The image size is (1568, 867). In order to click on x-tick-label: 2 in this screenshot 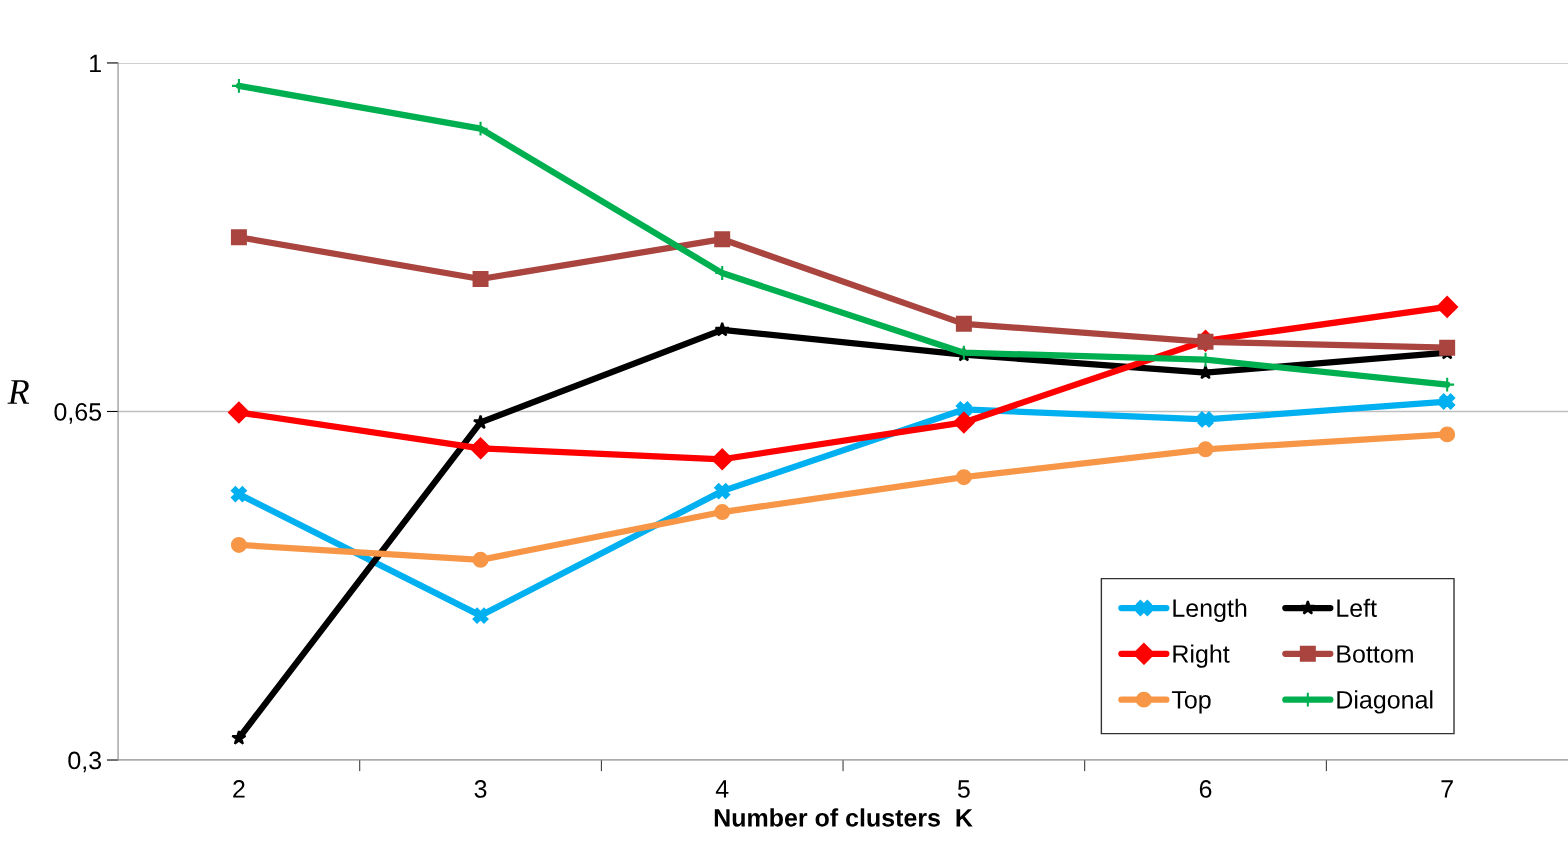, I will do `click(239, 789)`.